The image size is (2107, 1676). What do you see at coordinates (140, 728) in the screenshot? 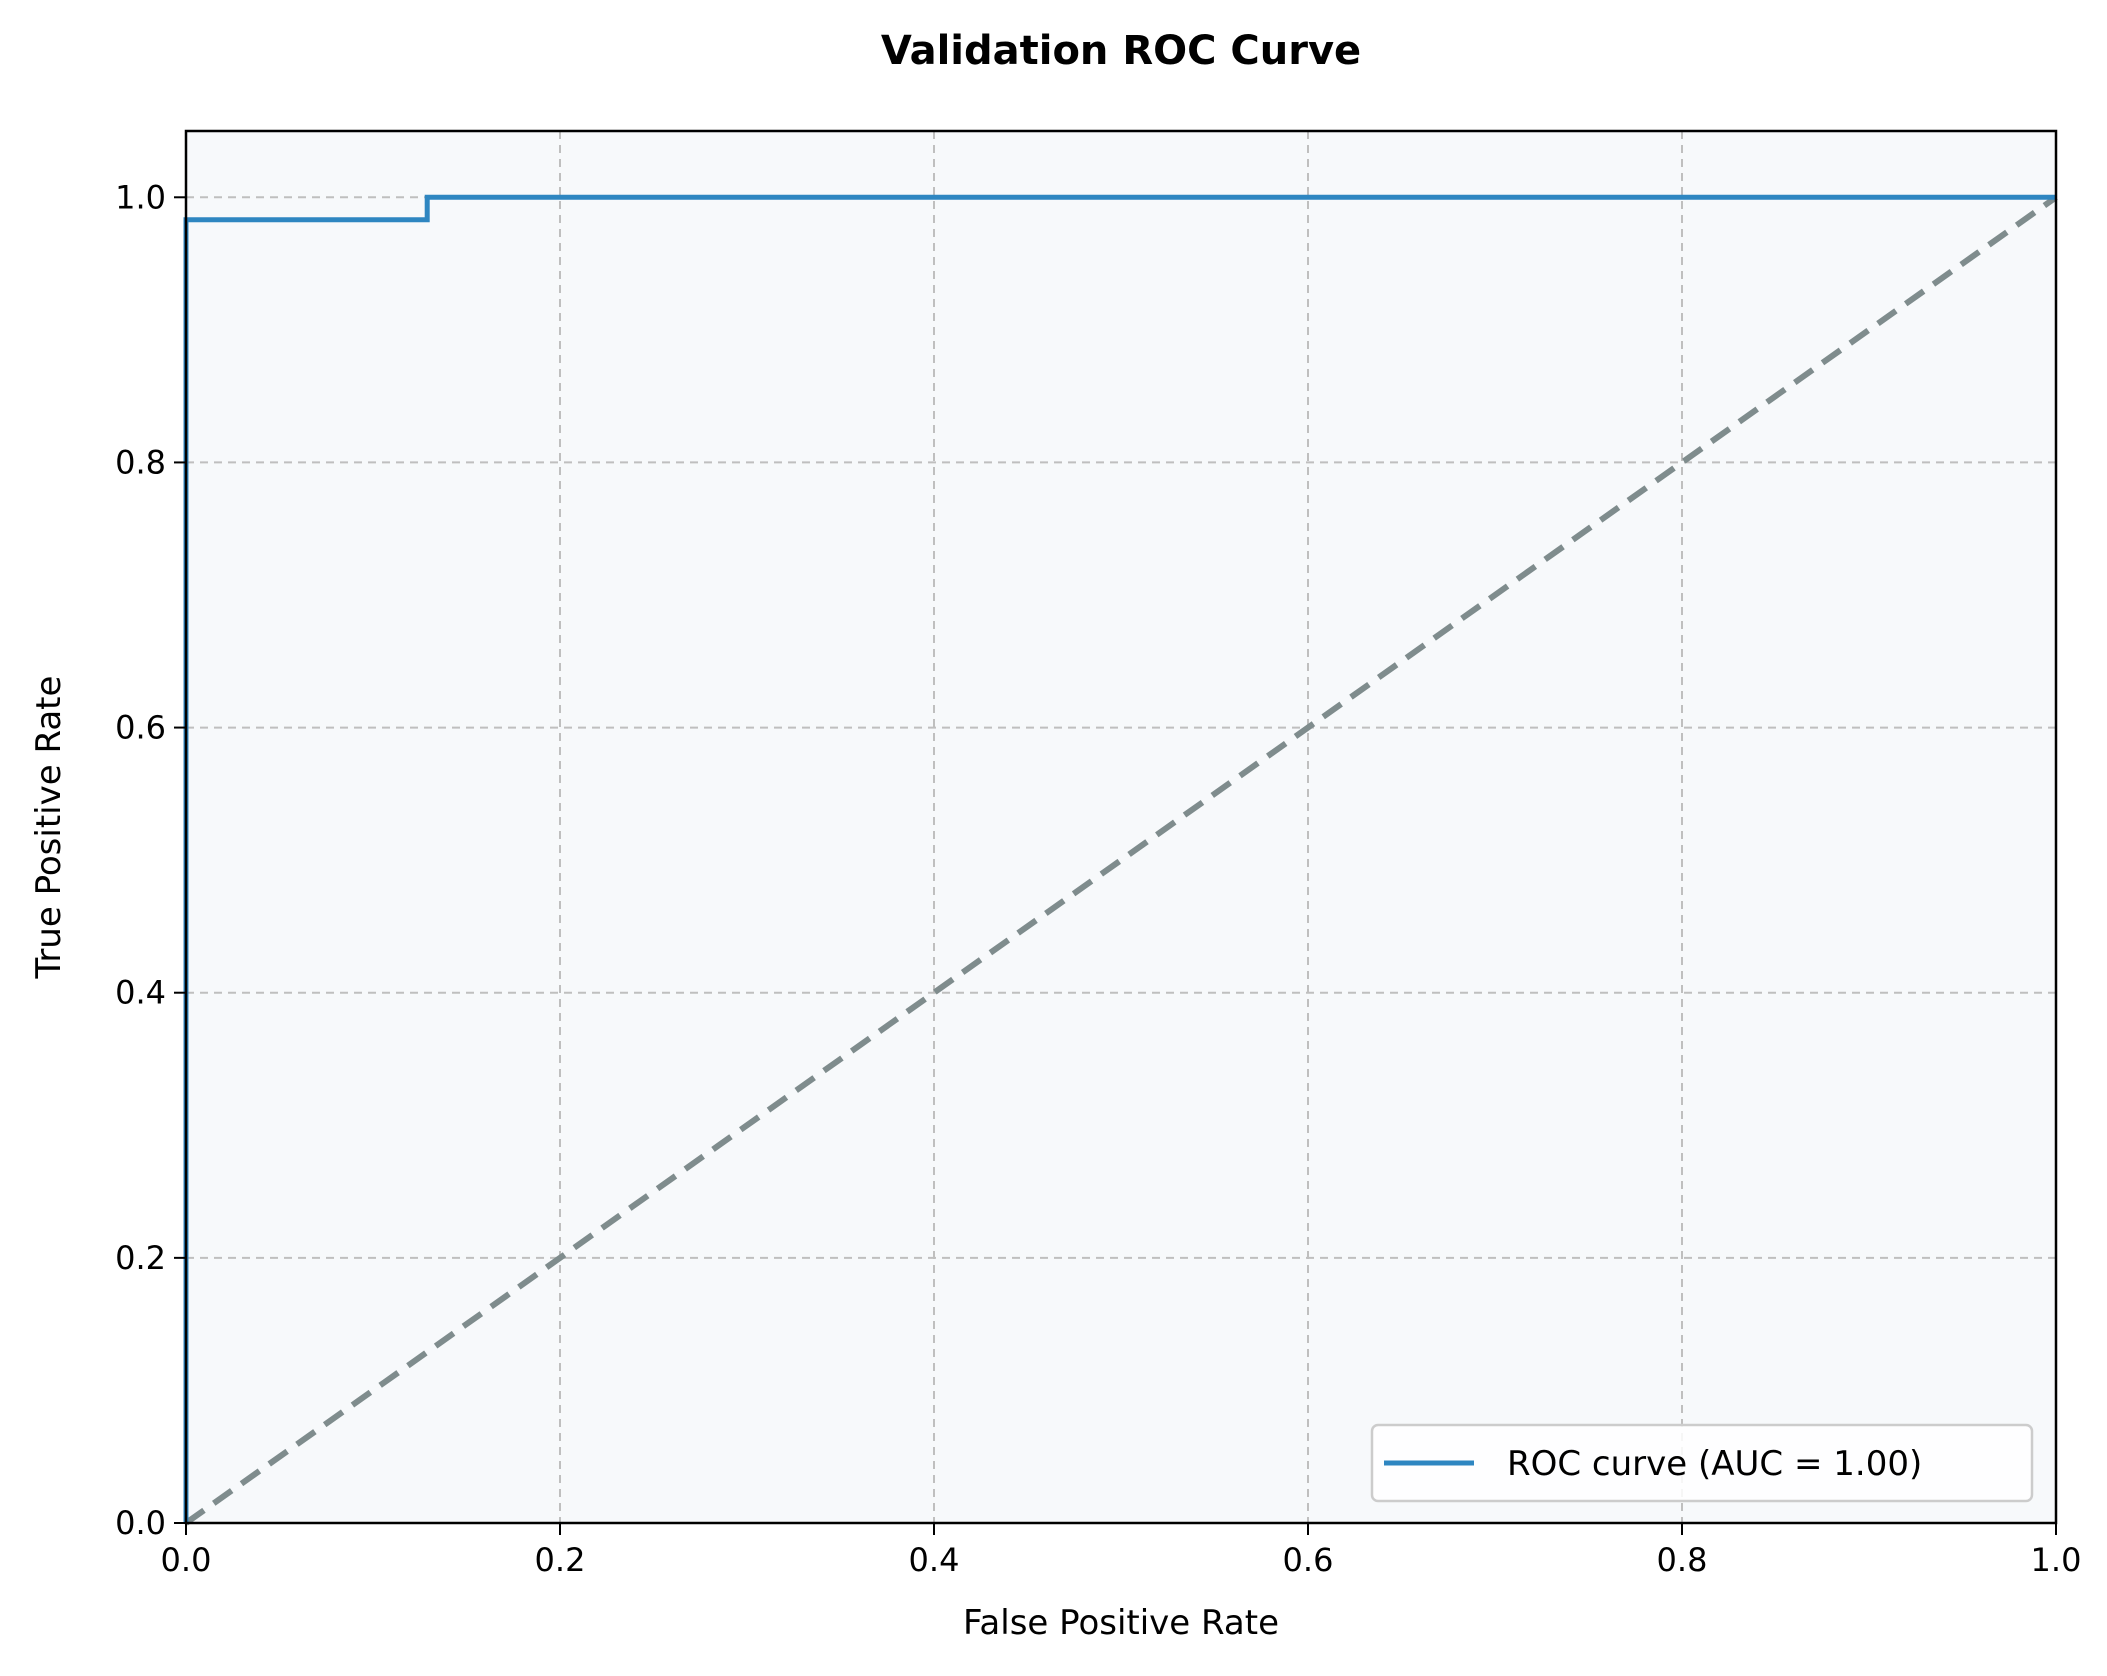
I see `y-tick-label: 0.6` at bounding box center [140, 728].